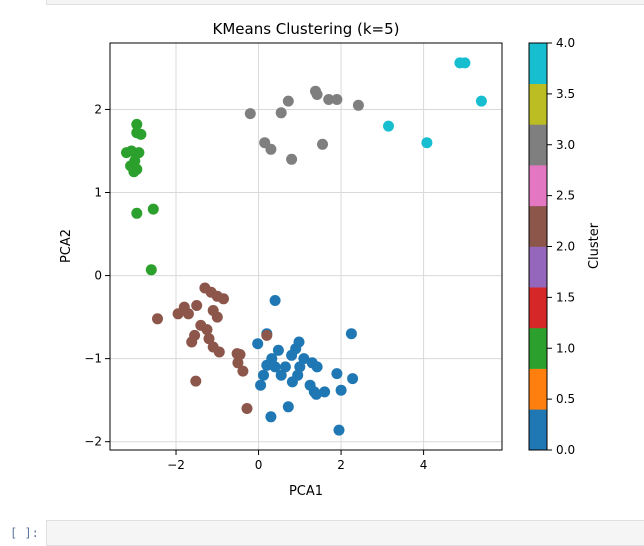 The image size is (644, 546). Describe the element at coordinates (594, 245) in the screenshot. I see `colorbar-label: Cluster` at that location.